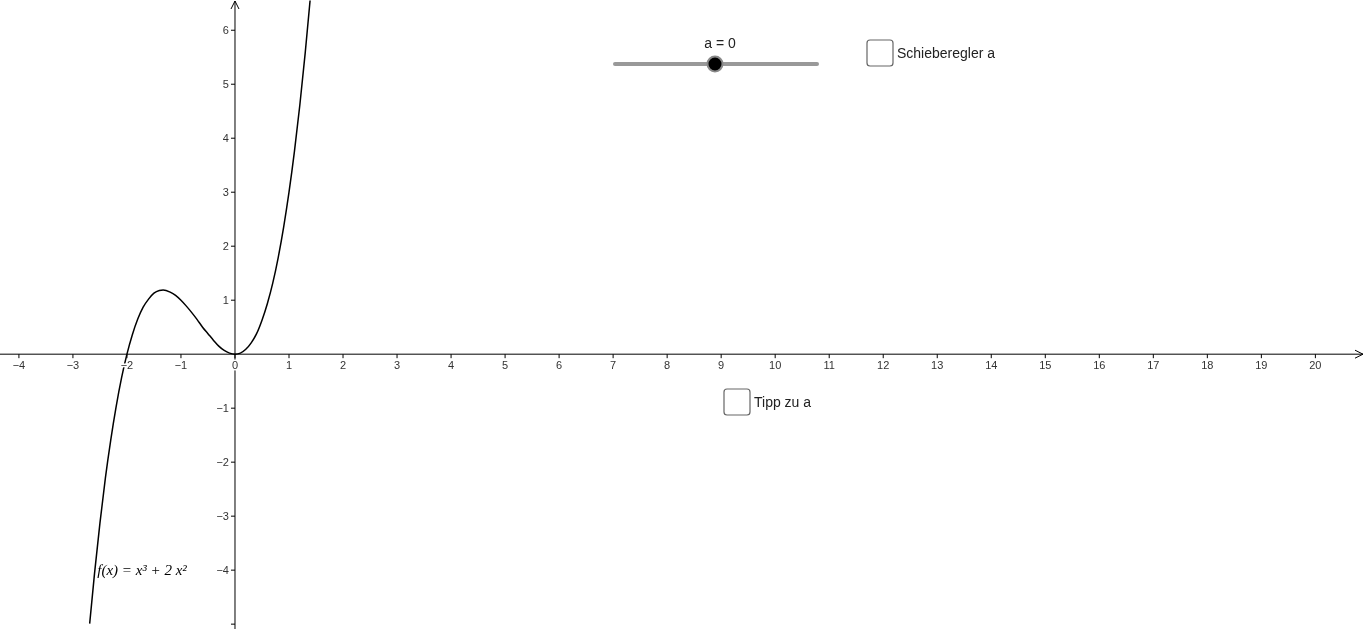  Describe the element at coordinates (937, 365) in the screenshot. I see `x-tick-label: 13` at that location.